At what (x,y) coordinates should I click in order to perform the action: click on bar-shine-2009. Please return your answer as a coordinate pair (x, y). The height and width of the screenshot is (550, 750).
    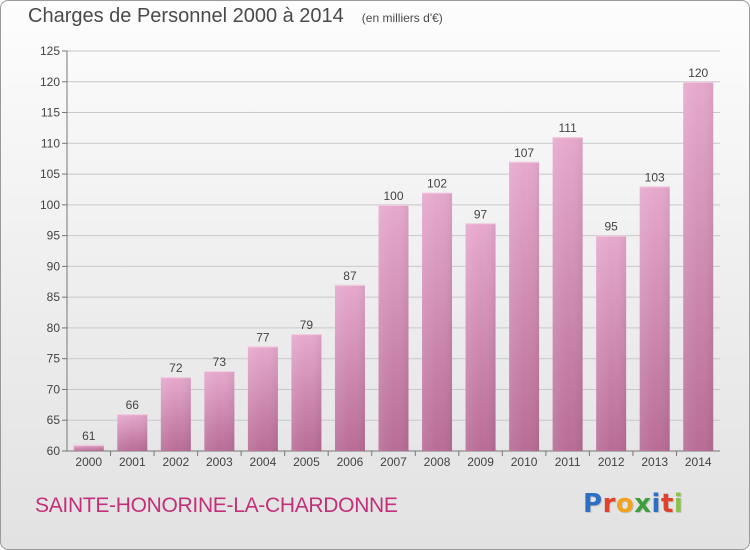
    Looking at the image, I should click on (480, 337).